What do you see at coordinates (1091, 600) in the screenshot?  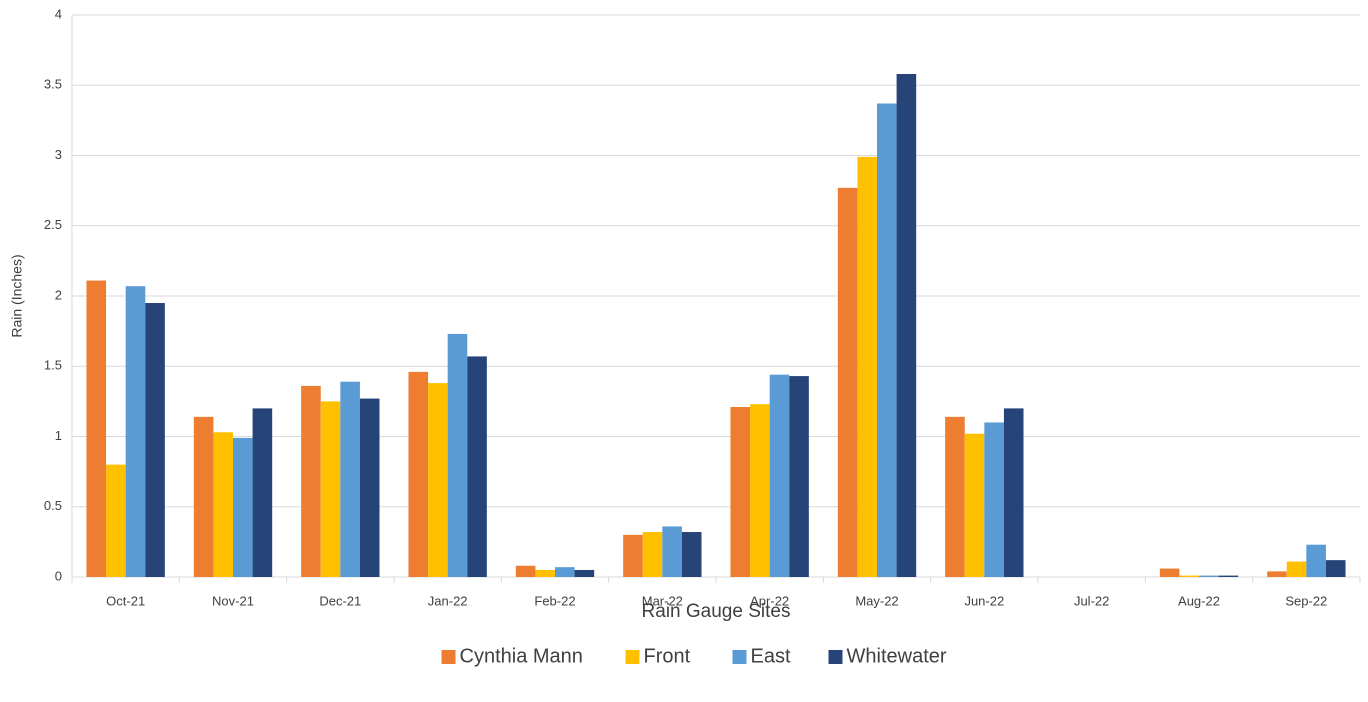 I see `x-tick-label: Jul-22` at bounding box center [1091, 600].